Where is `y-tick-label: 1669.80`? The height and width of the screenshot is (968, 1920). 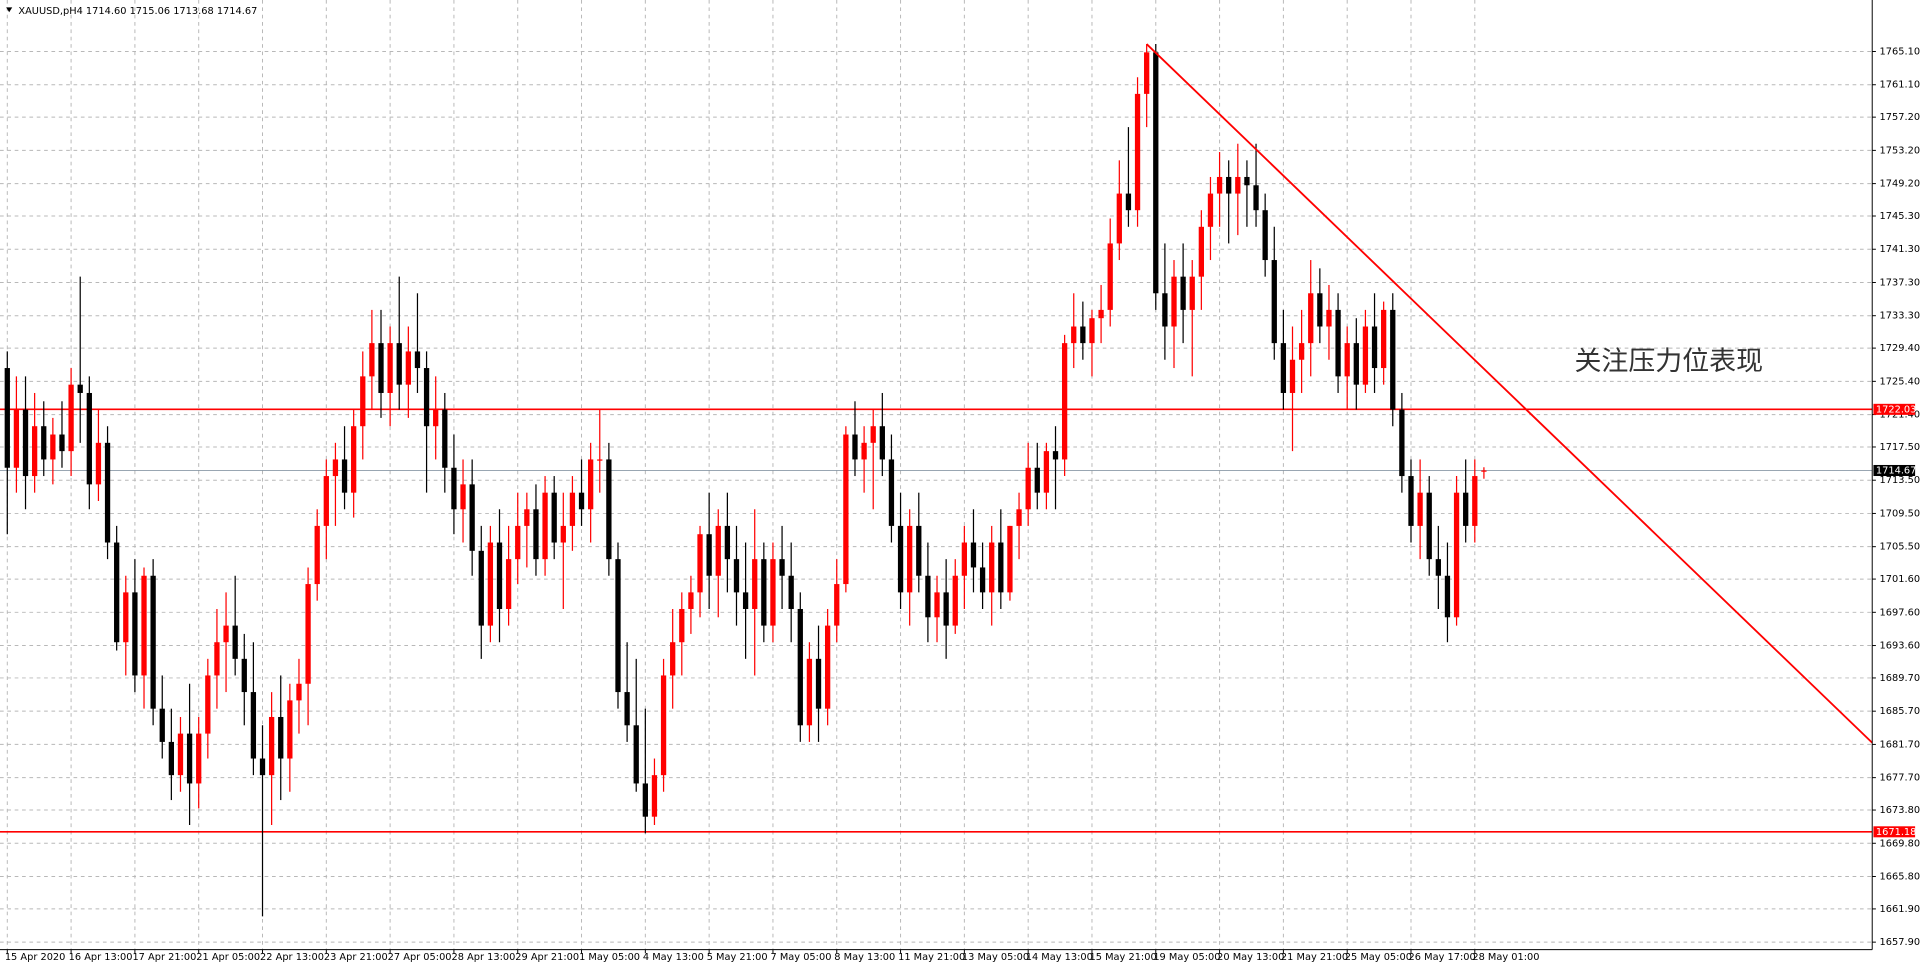
y-tick-label: 1669.80 is located at coordinates (1900, 843).